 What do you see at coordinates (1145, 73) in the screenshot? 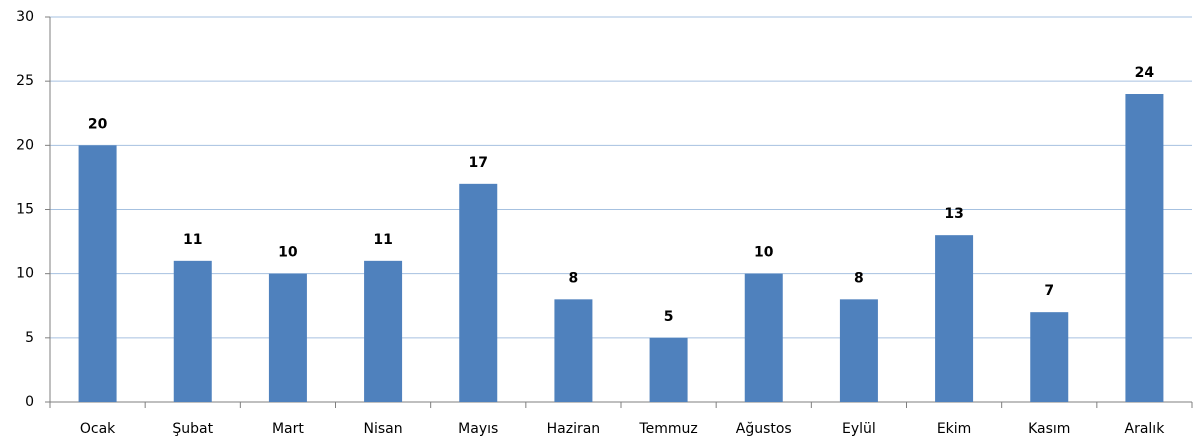
I see `value-label: 24` at bounding box center [1145, 73].